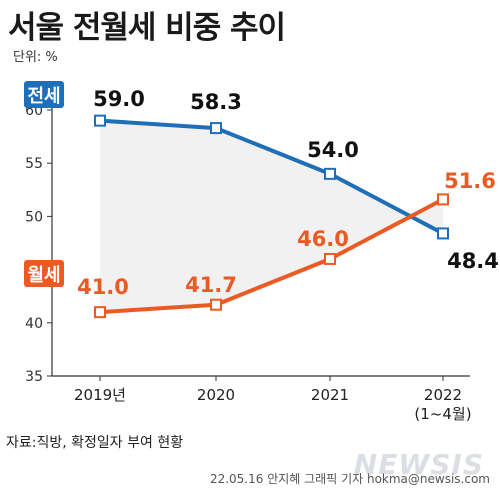 The height and width of the screenshot is (493, 500). What do you see at coordinates (470, 181) in the screenshot?
I see `value-label: 51.6` at bounding box center [470, 181].